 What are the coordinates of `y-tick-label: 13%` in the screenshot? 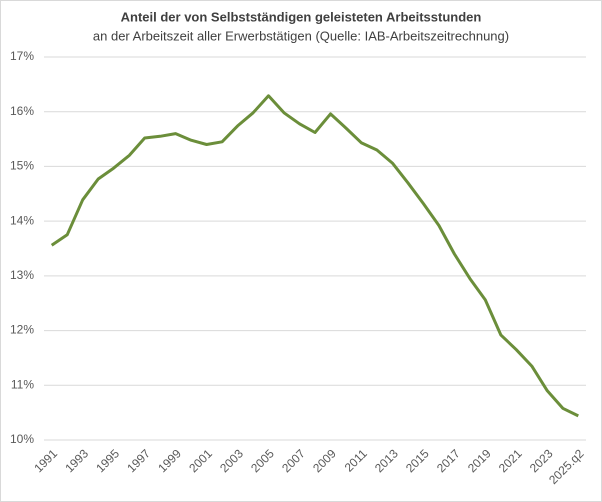 It's located at (22, 275).